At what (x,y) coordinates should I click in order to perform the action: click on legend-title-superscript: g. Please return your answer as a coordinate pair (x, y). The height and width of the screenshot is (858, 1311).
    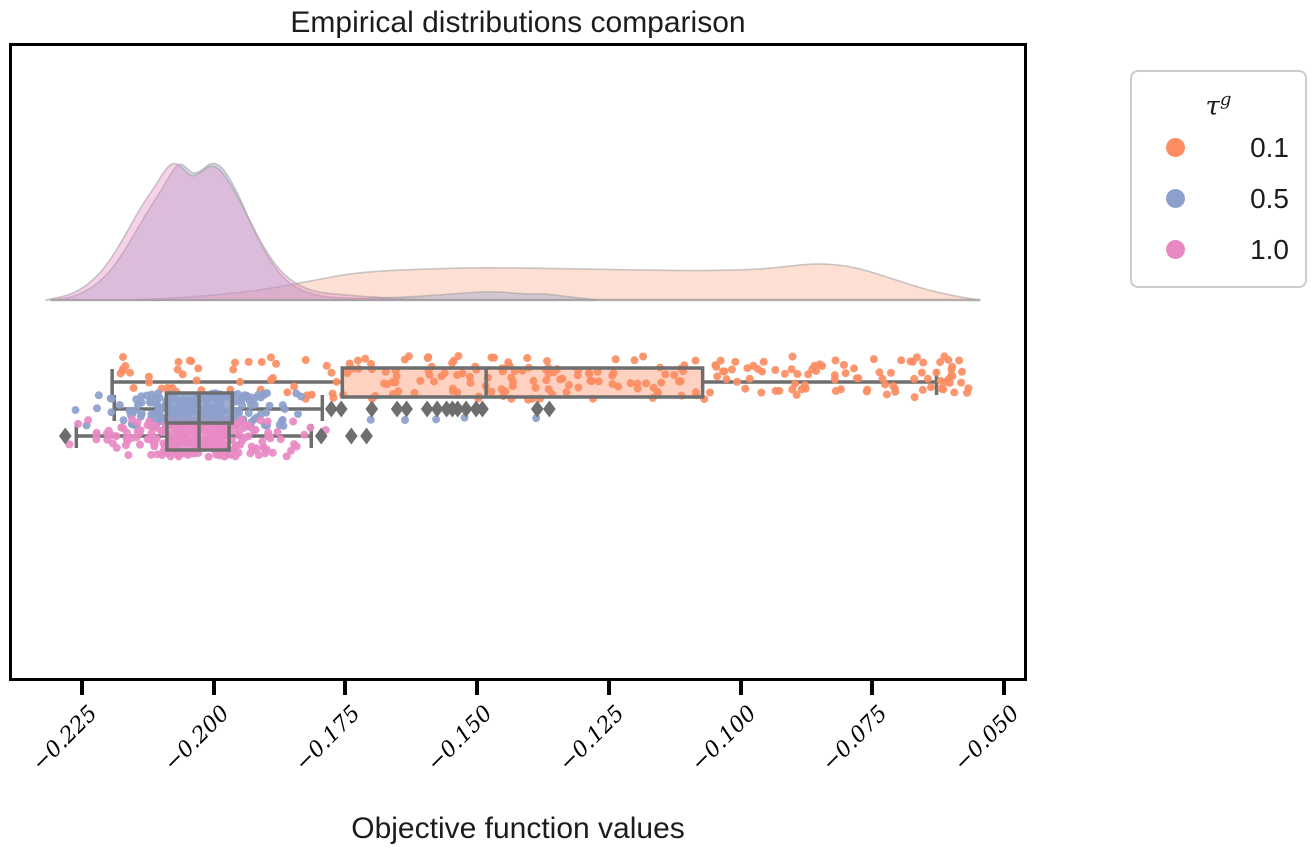
    Looking at the image, I should click on (1225, 99).